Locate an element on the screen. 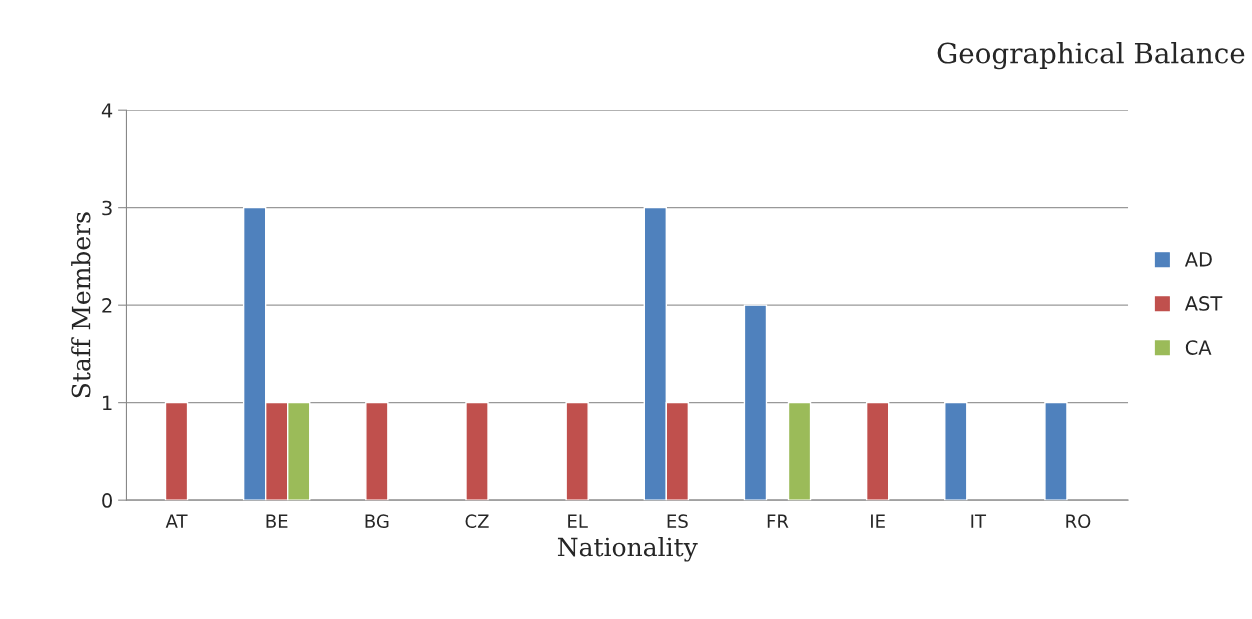  y-tick-label: 3 is located at coordinates (107, 208).